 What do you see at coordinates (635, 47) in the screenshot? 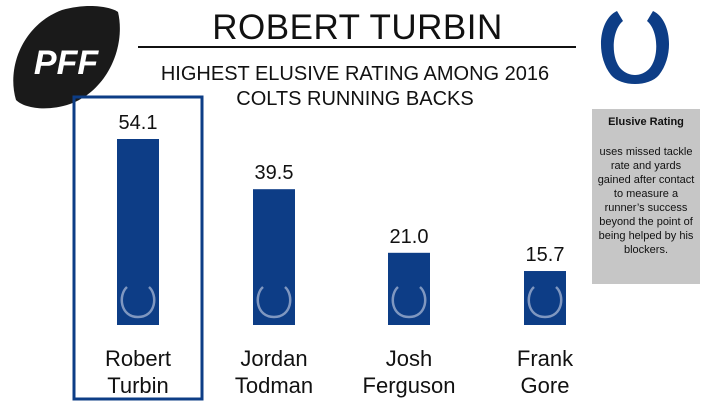
I see `colts-horseshoe-icon` at bounding box center [635, 47].